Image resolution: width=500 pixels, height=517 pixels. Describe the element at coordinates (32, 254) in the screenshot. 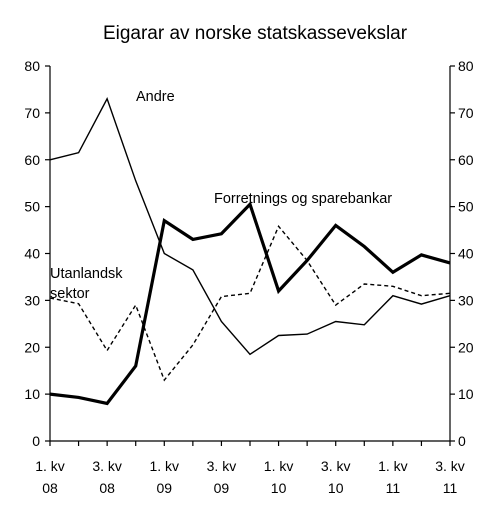

I see `y-tick-label-left: 40` at that location.